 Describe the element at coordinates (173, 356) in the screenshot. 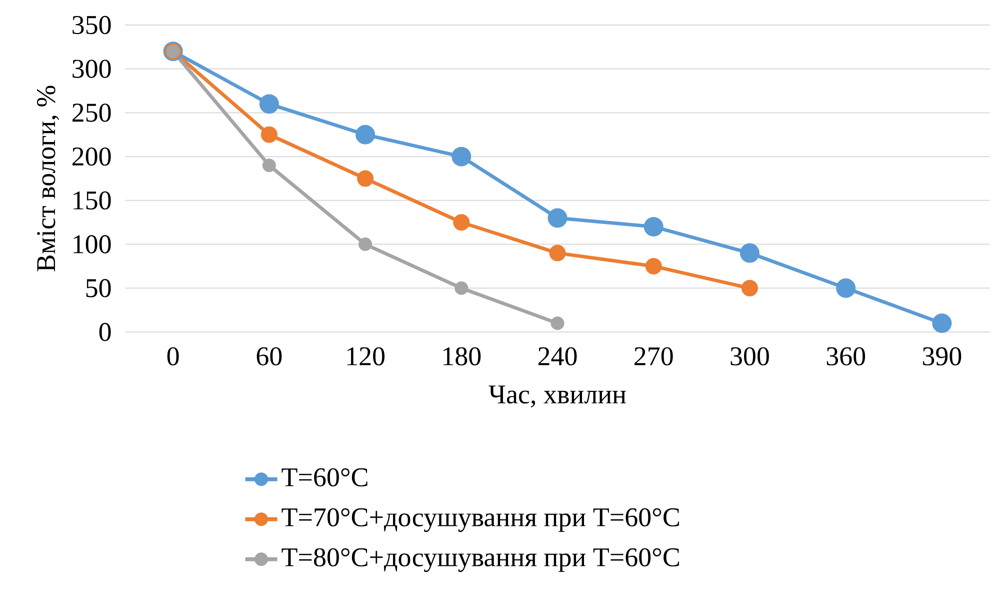

I see `x-tick-label: 0` at that location.